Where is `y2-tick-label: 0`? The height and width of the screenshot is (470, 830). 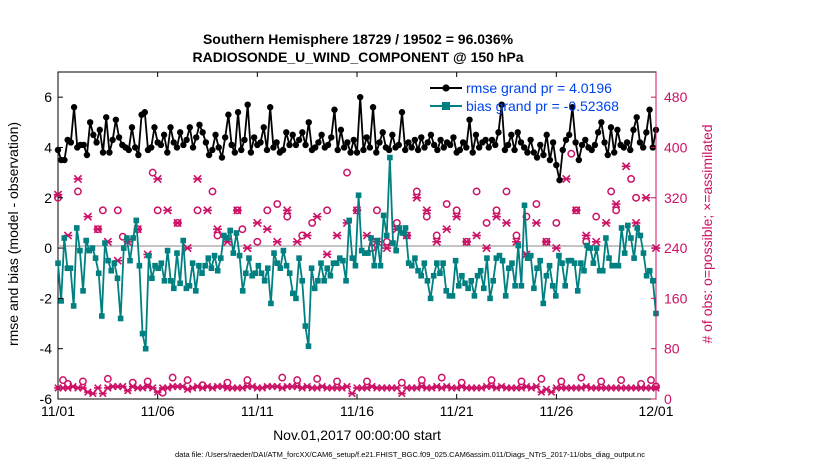 y2-tick-label: 0 is located at coordinates (668, 399).